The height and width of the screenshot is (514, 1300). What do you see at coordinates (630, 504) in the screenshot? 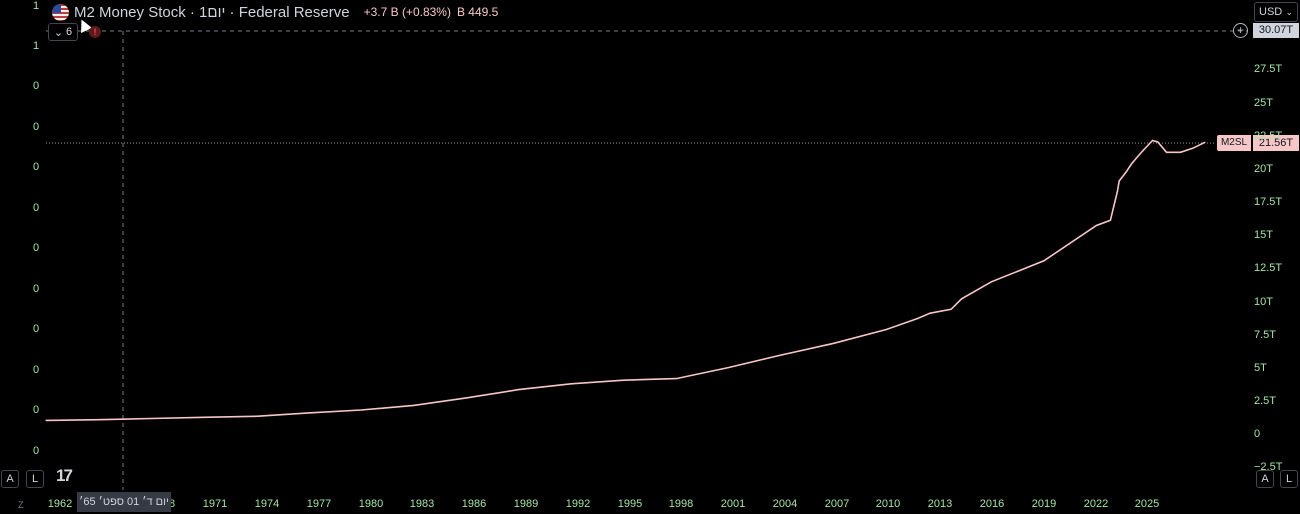
I see `x-tick-label: 1995` at bounding box center [630, 504].